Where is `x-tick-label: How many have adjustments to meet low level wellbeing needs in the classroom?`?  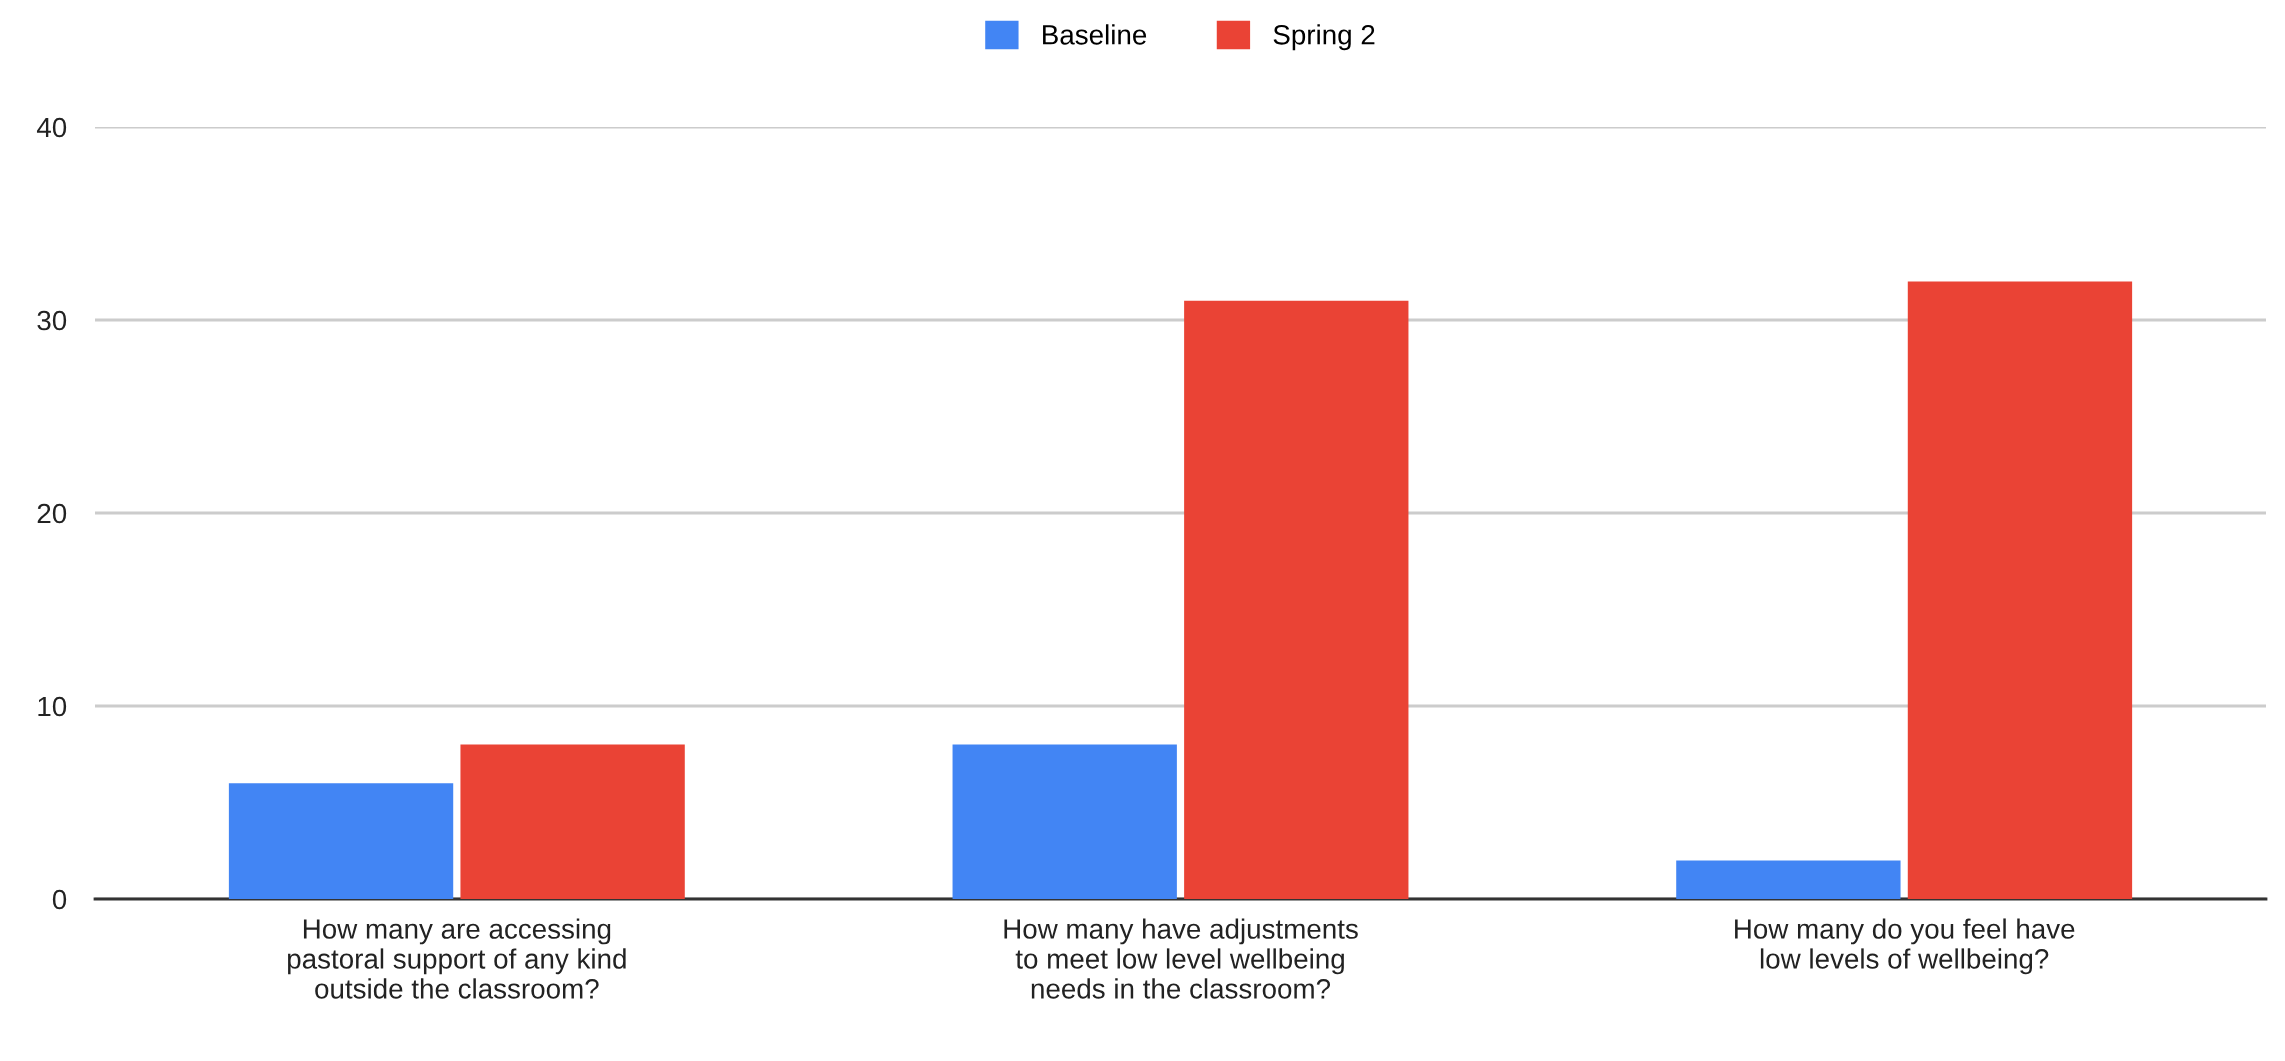
x-tick-label: How many have adjustments to meet low level wellbeing needs in the classroom? is located at coordinates (1181, 958).